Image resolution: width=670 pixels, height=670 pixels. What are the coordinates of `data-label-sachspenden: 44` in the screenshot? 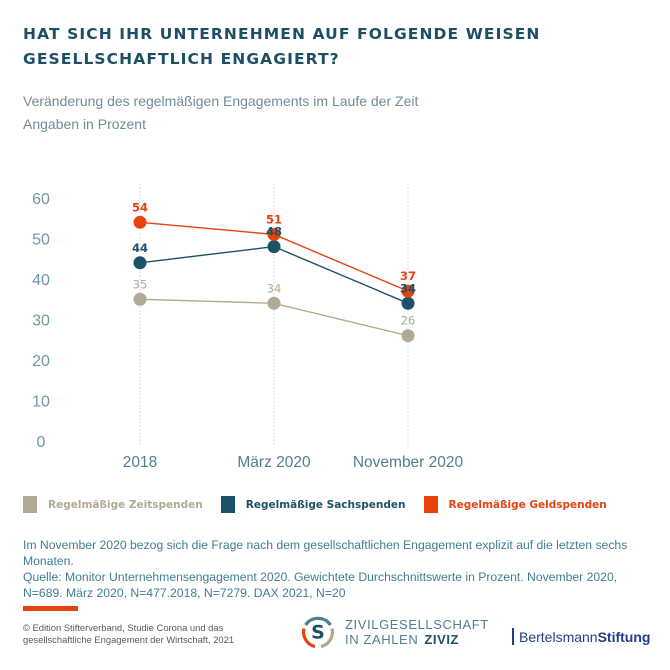 It's located at (140, 248).